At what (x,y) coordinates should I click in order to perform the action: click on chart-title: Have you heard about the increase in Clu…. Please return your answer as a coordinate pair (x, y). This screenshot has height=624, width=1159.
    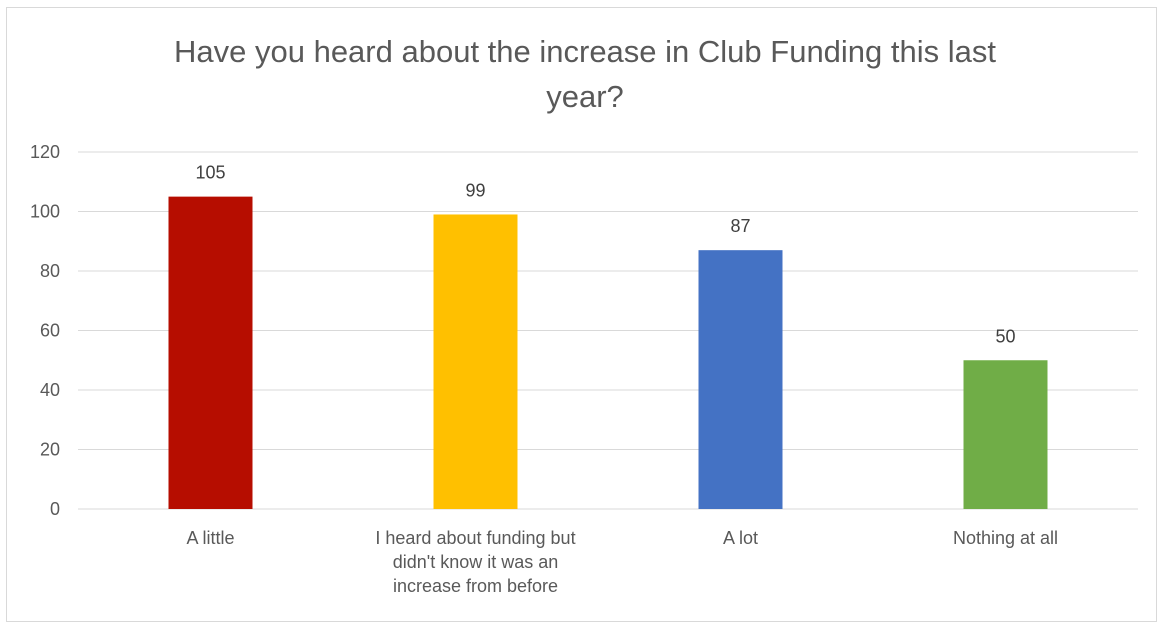
    Looking at the image, I should click on (585, 74).